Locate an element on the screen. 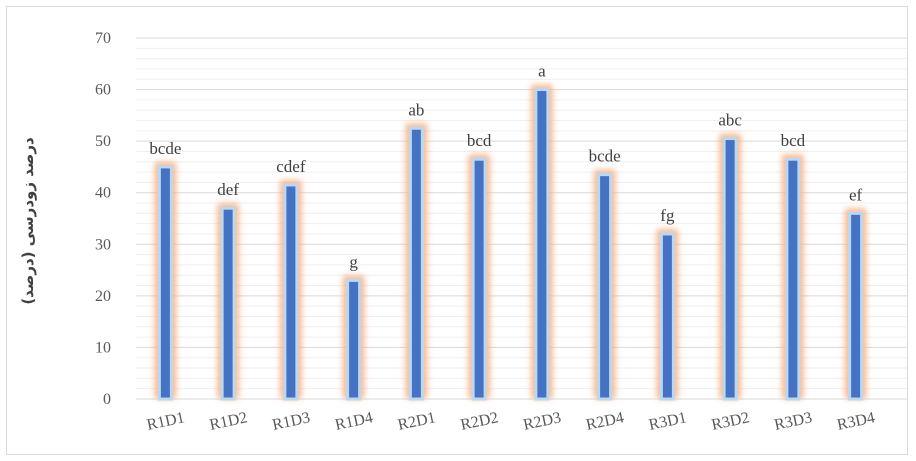 Image resolution: width=916 pixels, height=461 pixels. y-tick-label: 10 is located at coordinates (103, 347).